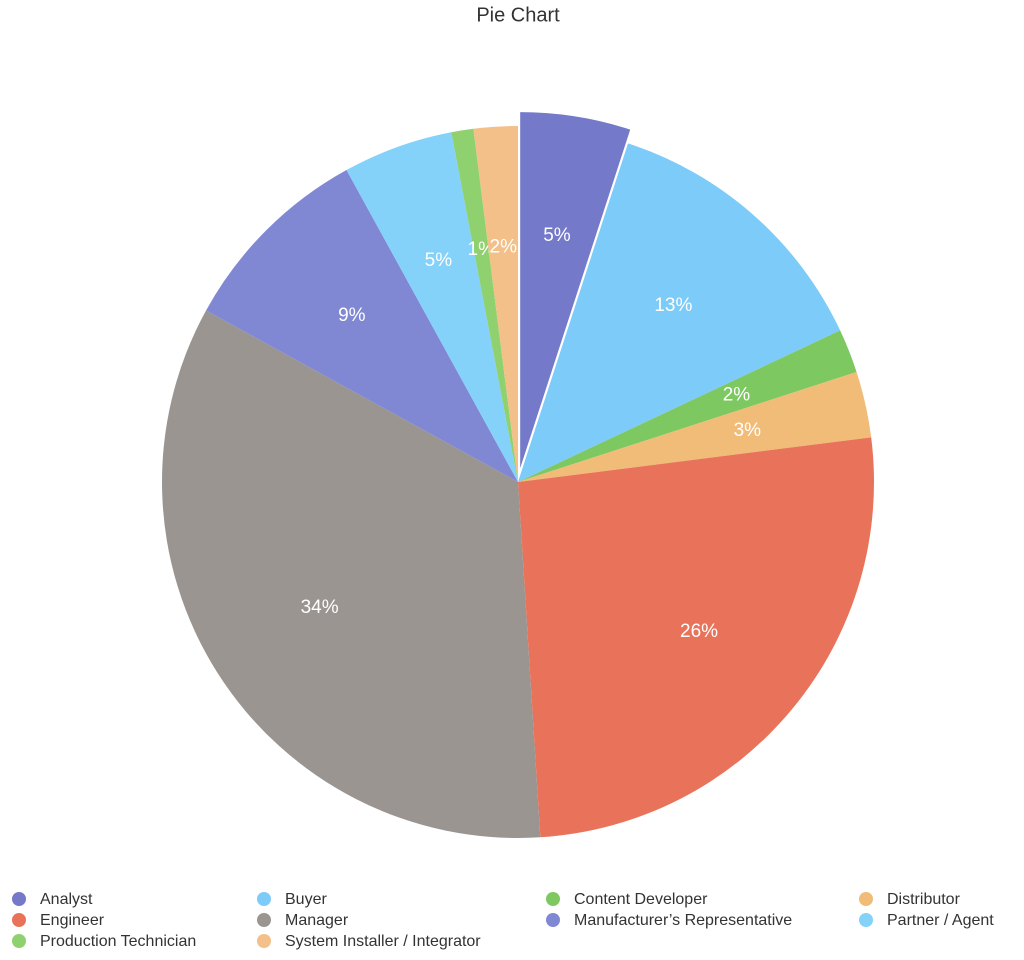  What do you see at coordinates (748, 430) in the screenshot?
I see `slice-label: 3%` at bounding box center [748, 430].